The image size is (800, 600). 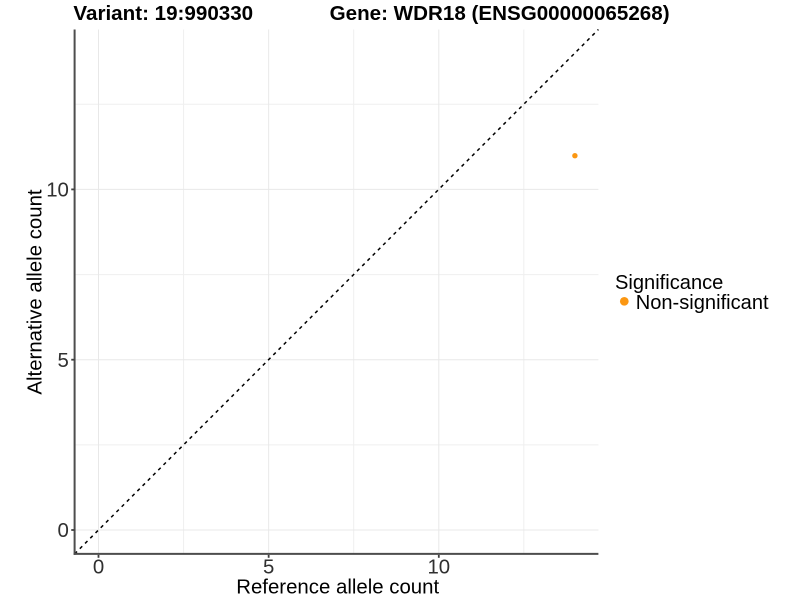 What do you see at coordinates (337, 587) in the screenshot?
I see `svg-text: Reference allele count` at bounding box center [337, 587].